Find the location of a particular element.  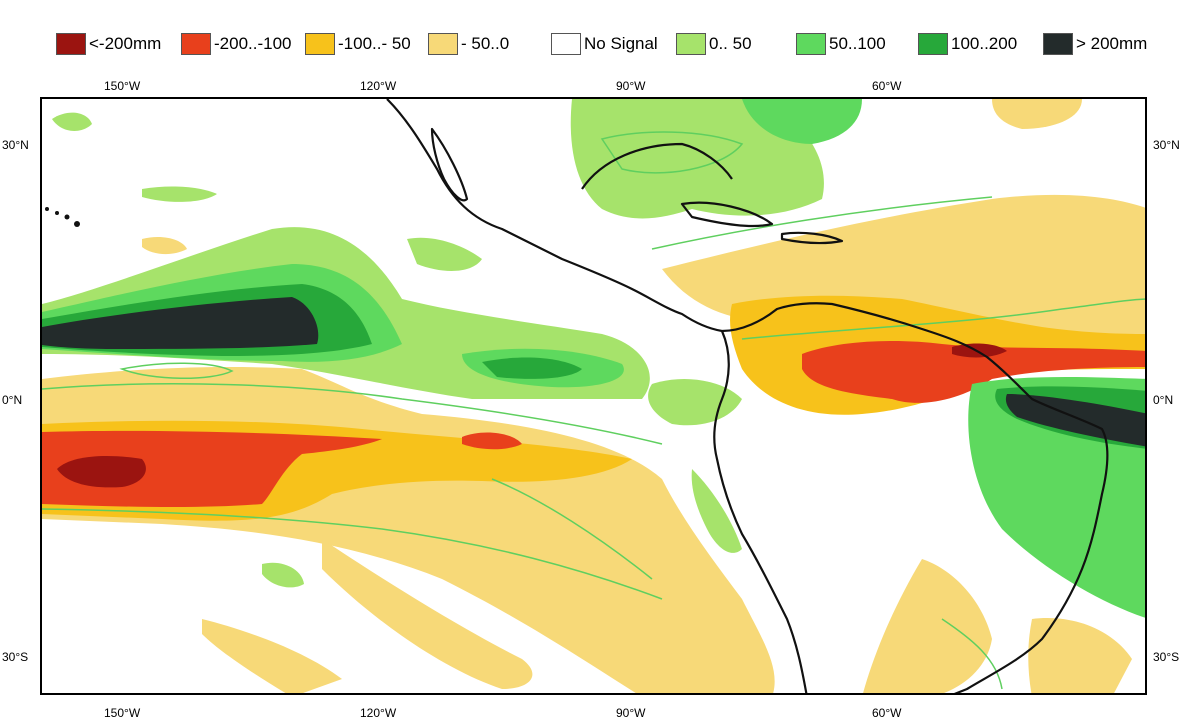

lon-tick-bottom: 90°W is located at coordinates (631, 713).